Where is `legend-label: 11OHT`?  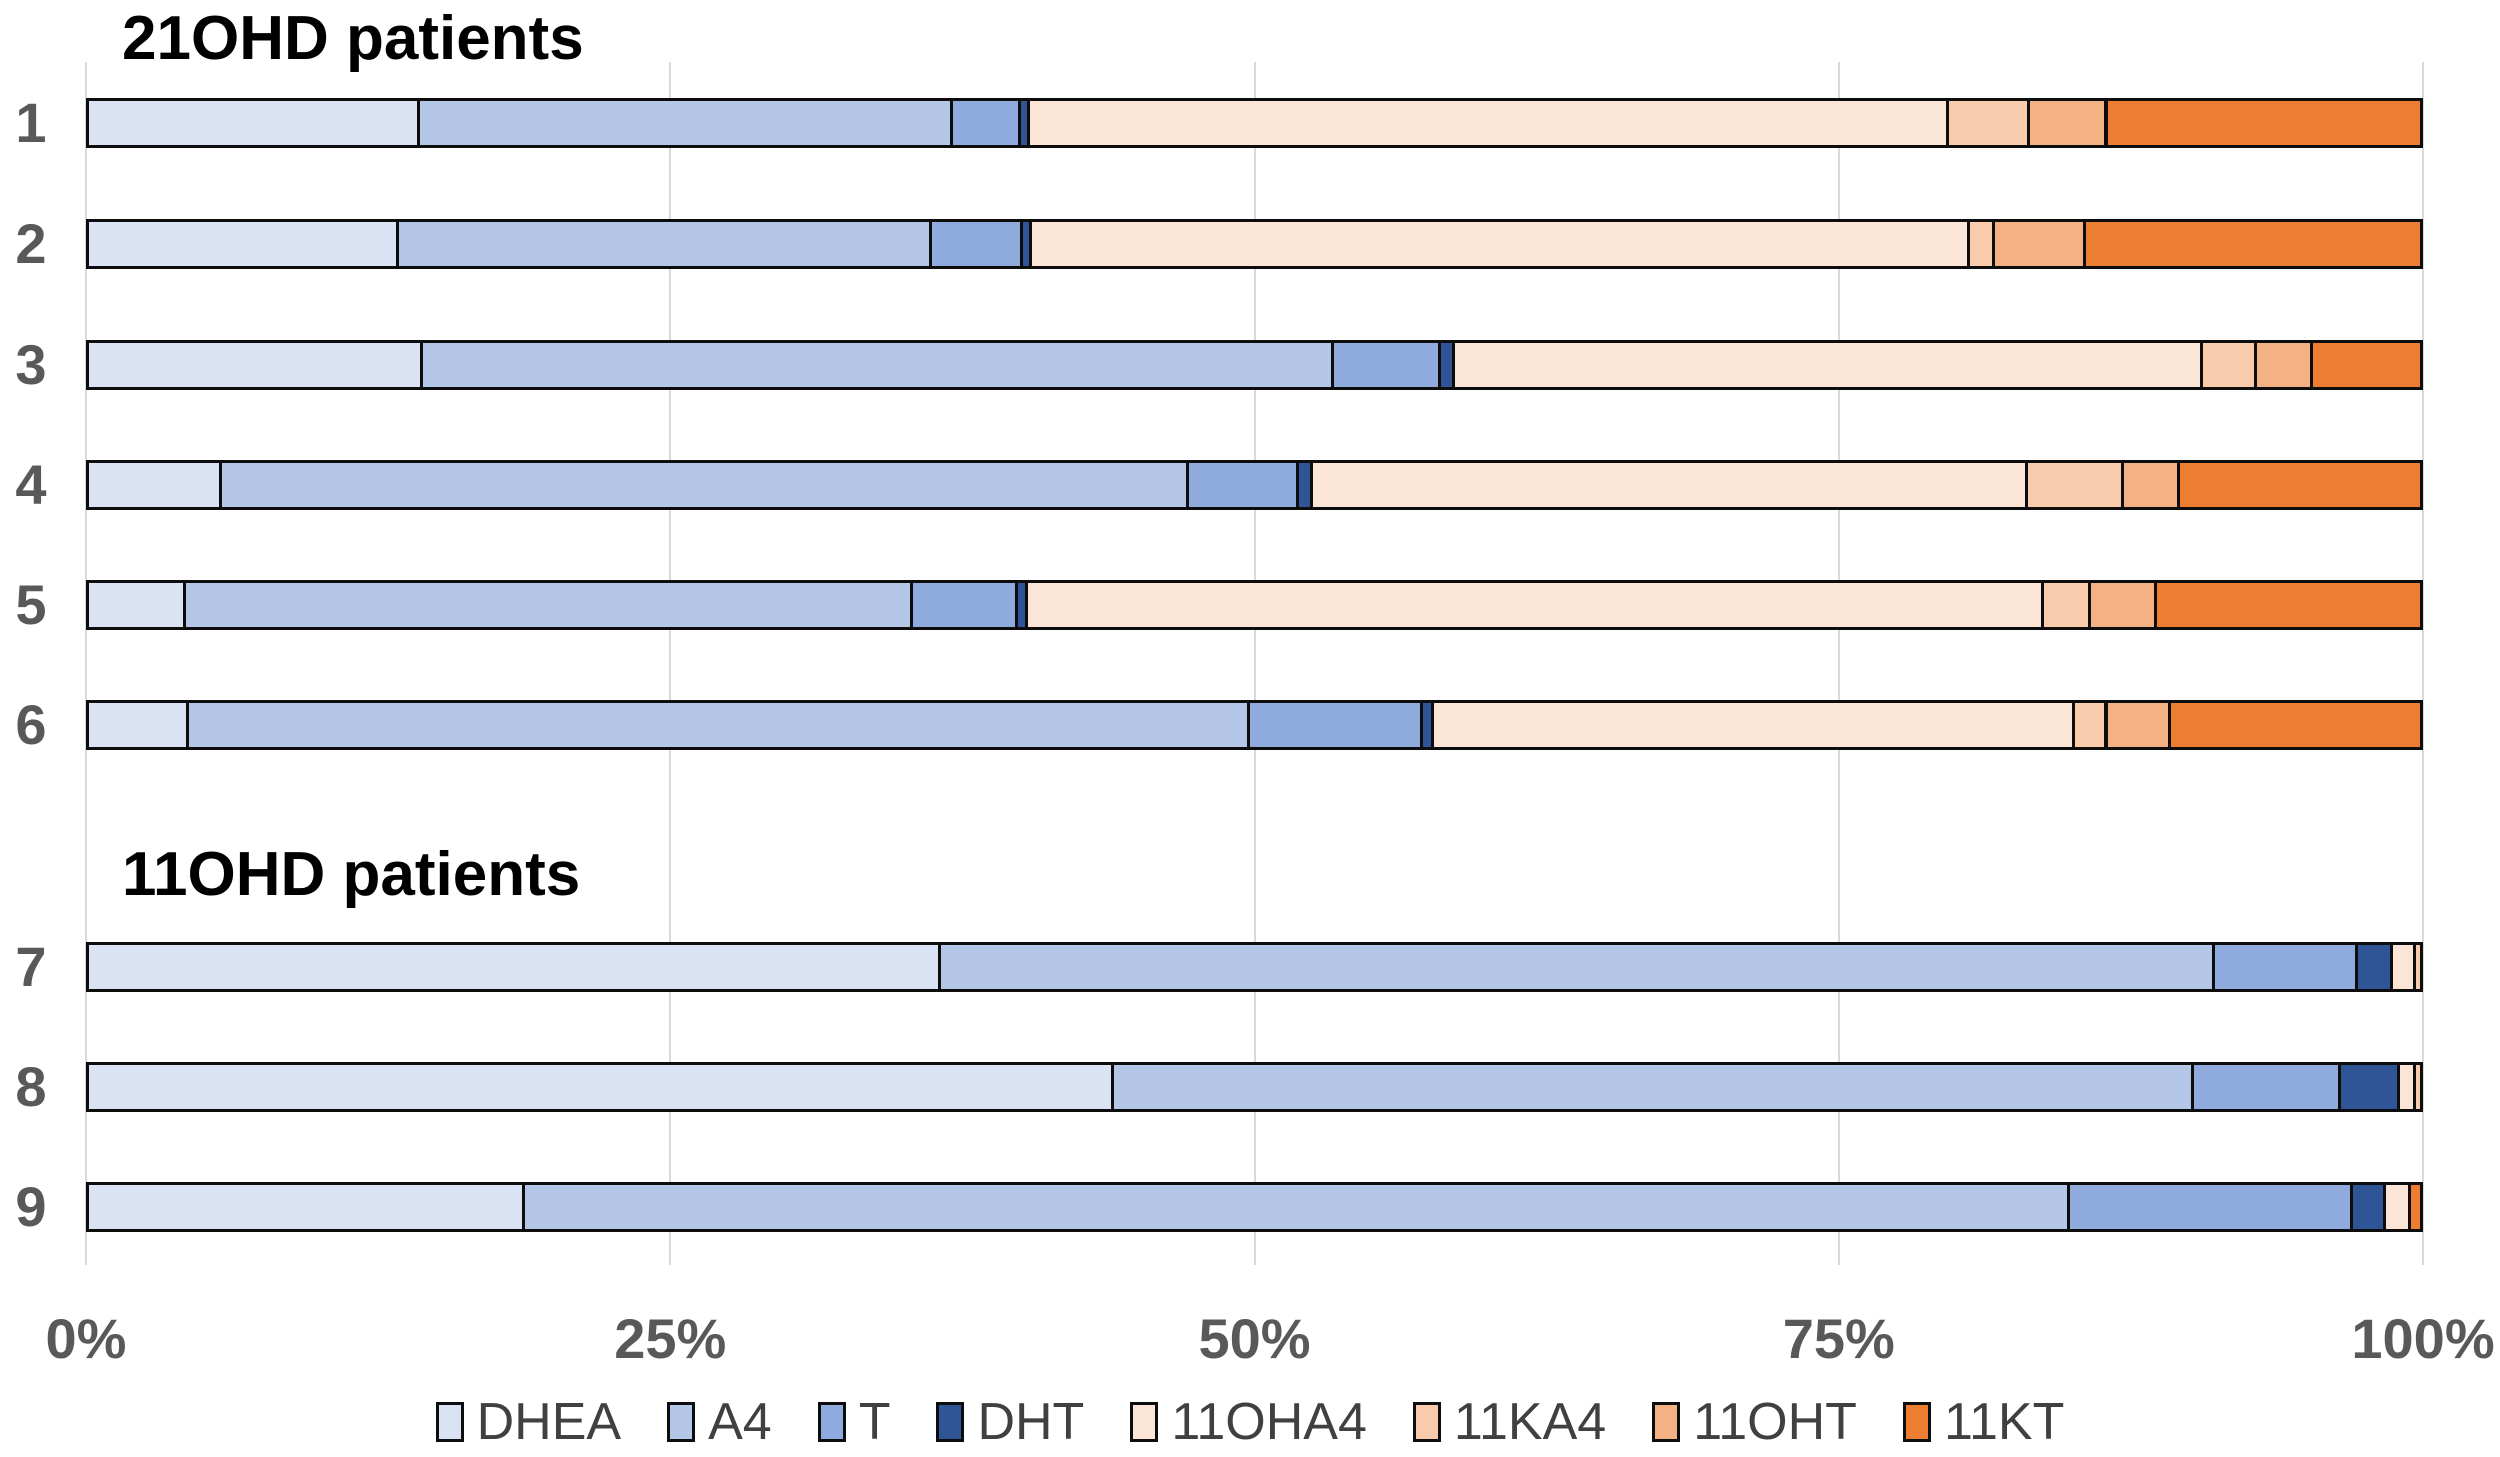 legend-label: 11OHT is located at coordinates (1775, 1422).